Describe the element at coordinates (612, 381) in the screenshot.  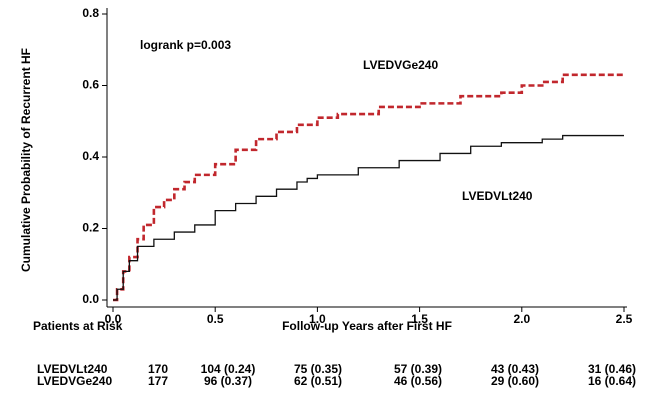
I see `risk-cell: 16 (0.64)` at that location.